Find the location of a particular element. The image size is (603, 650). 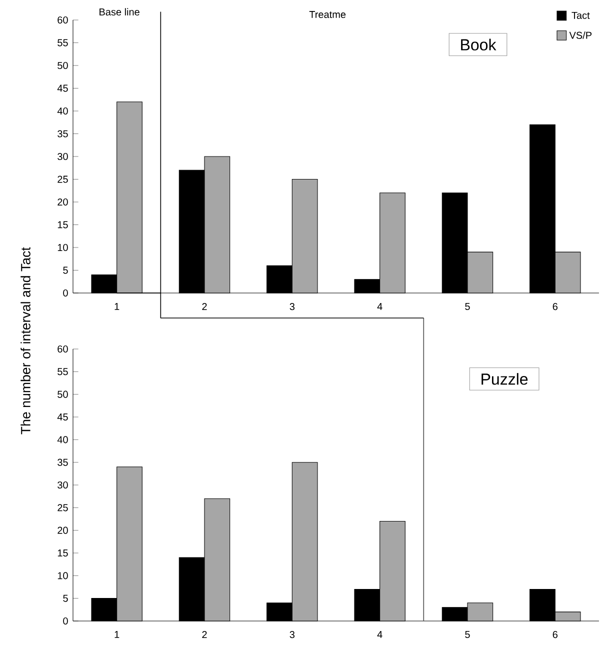

annotation: Puzzle is located at coordinates (505, 379).